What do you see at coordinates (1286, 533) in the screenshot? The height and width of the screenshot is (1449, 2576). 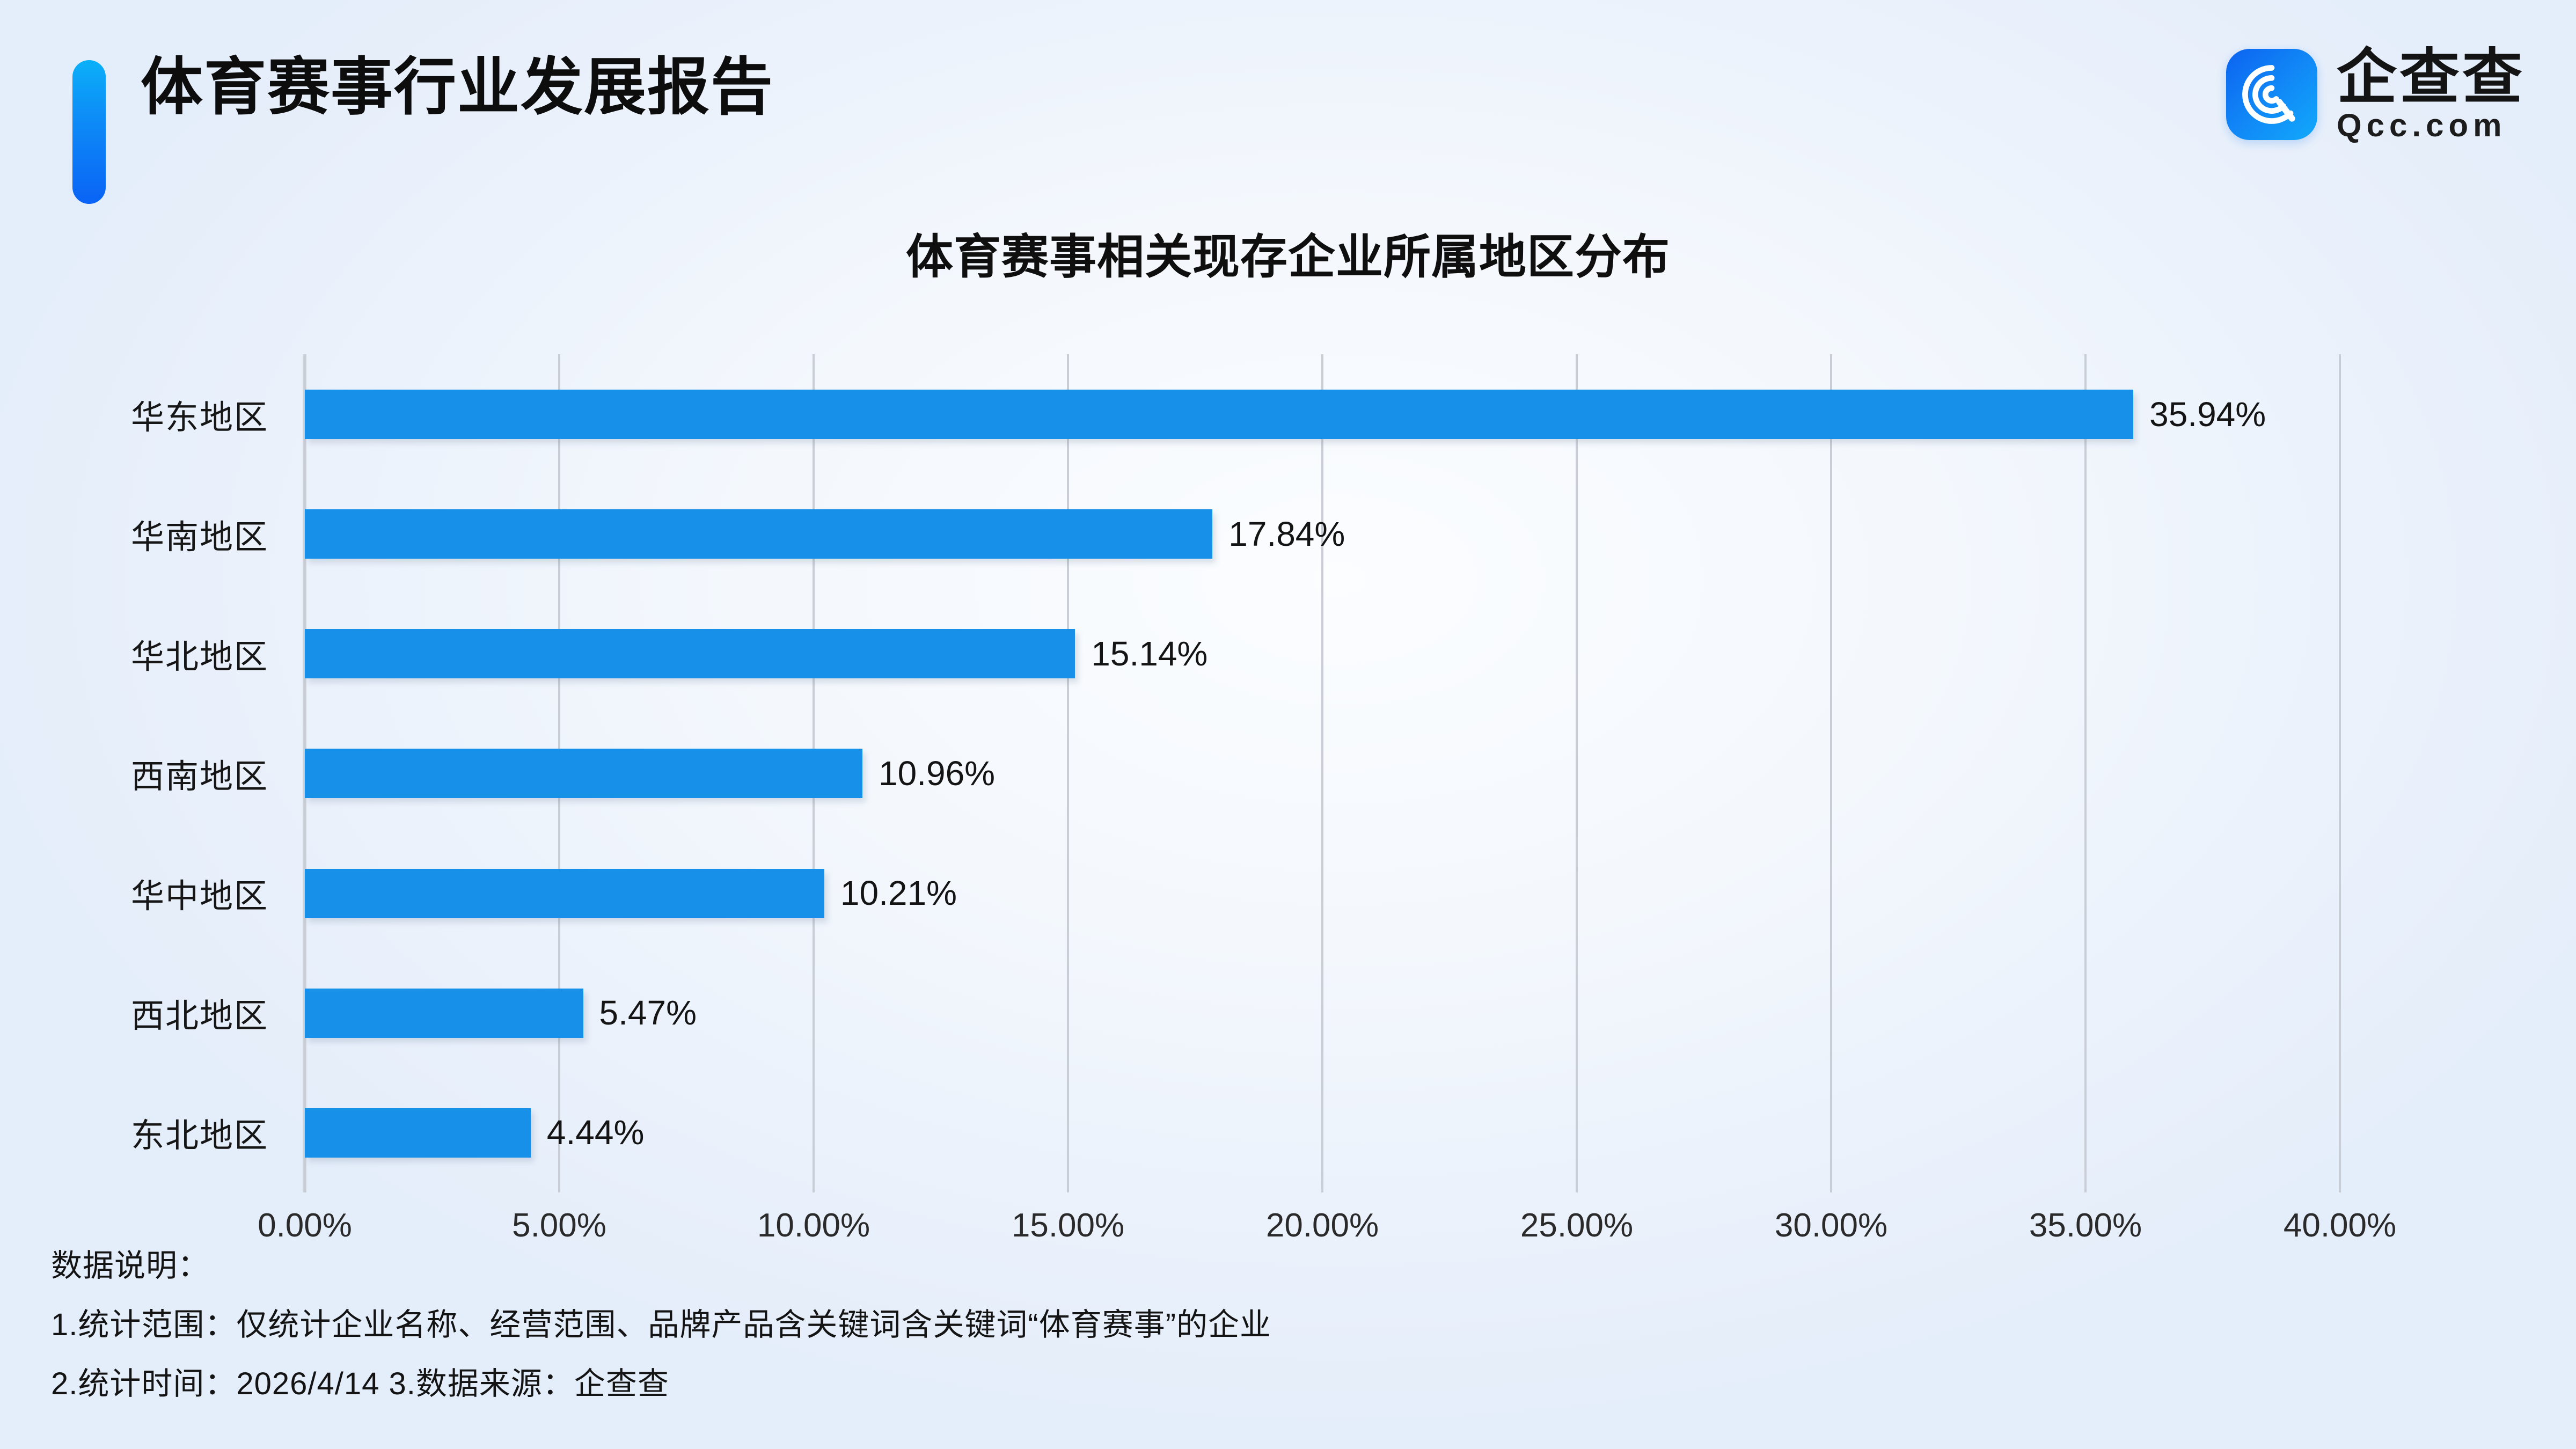 I see `bar-value-label: 17.84%` at bounding box center [1286, 533].